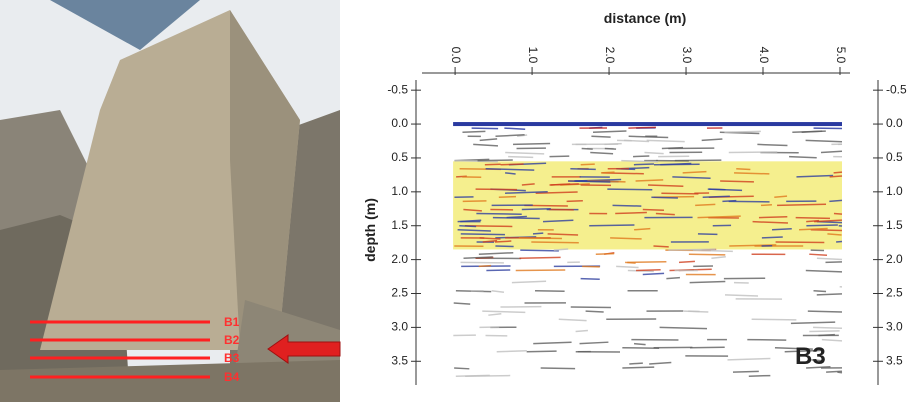 This screenshot has width=913, height=407. Describe the element at coordinates (645, 18) in the screenshot. I see `x-axis-title: distance (m)` at that location.